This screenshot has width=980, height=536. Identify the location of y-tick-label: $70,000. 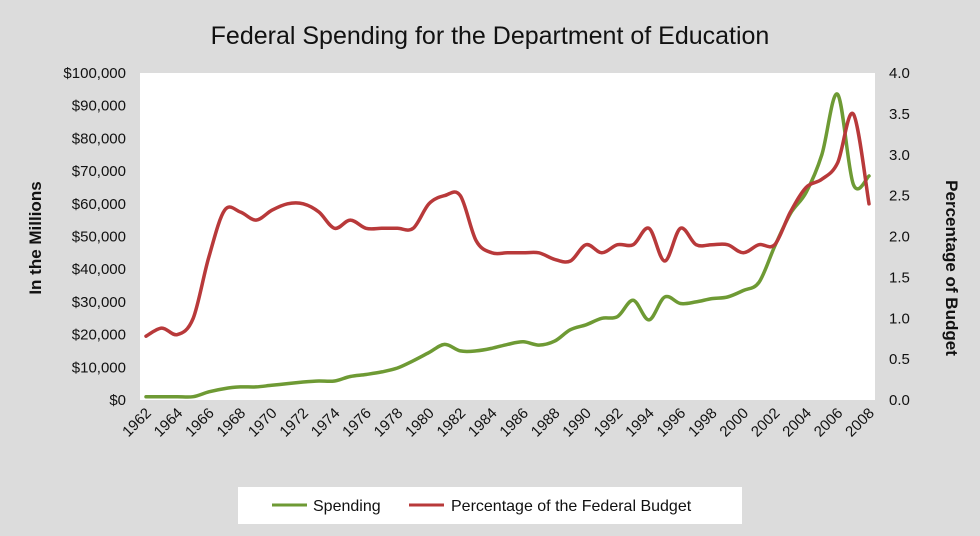
(99, 171).